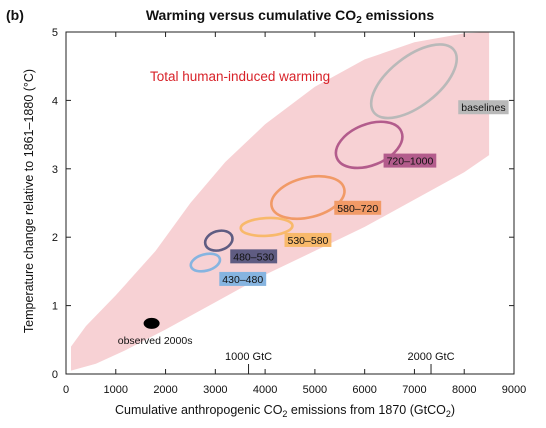 The width and height of the screenshot is (546, 428). I want to click on chart-title: Warming versus cumulative CO2 emissions, so click(290, 16).